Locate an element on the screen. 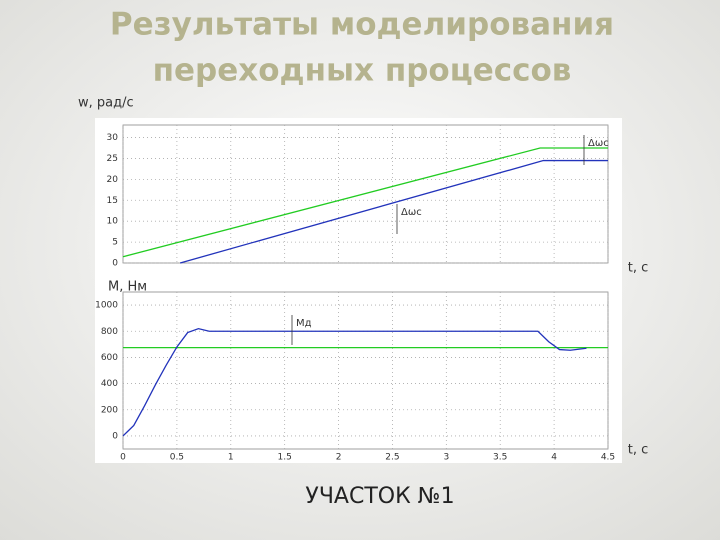  y-tick-label: 10 is located at coordinates (113, 222).